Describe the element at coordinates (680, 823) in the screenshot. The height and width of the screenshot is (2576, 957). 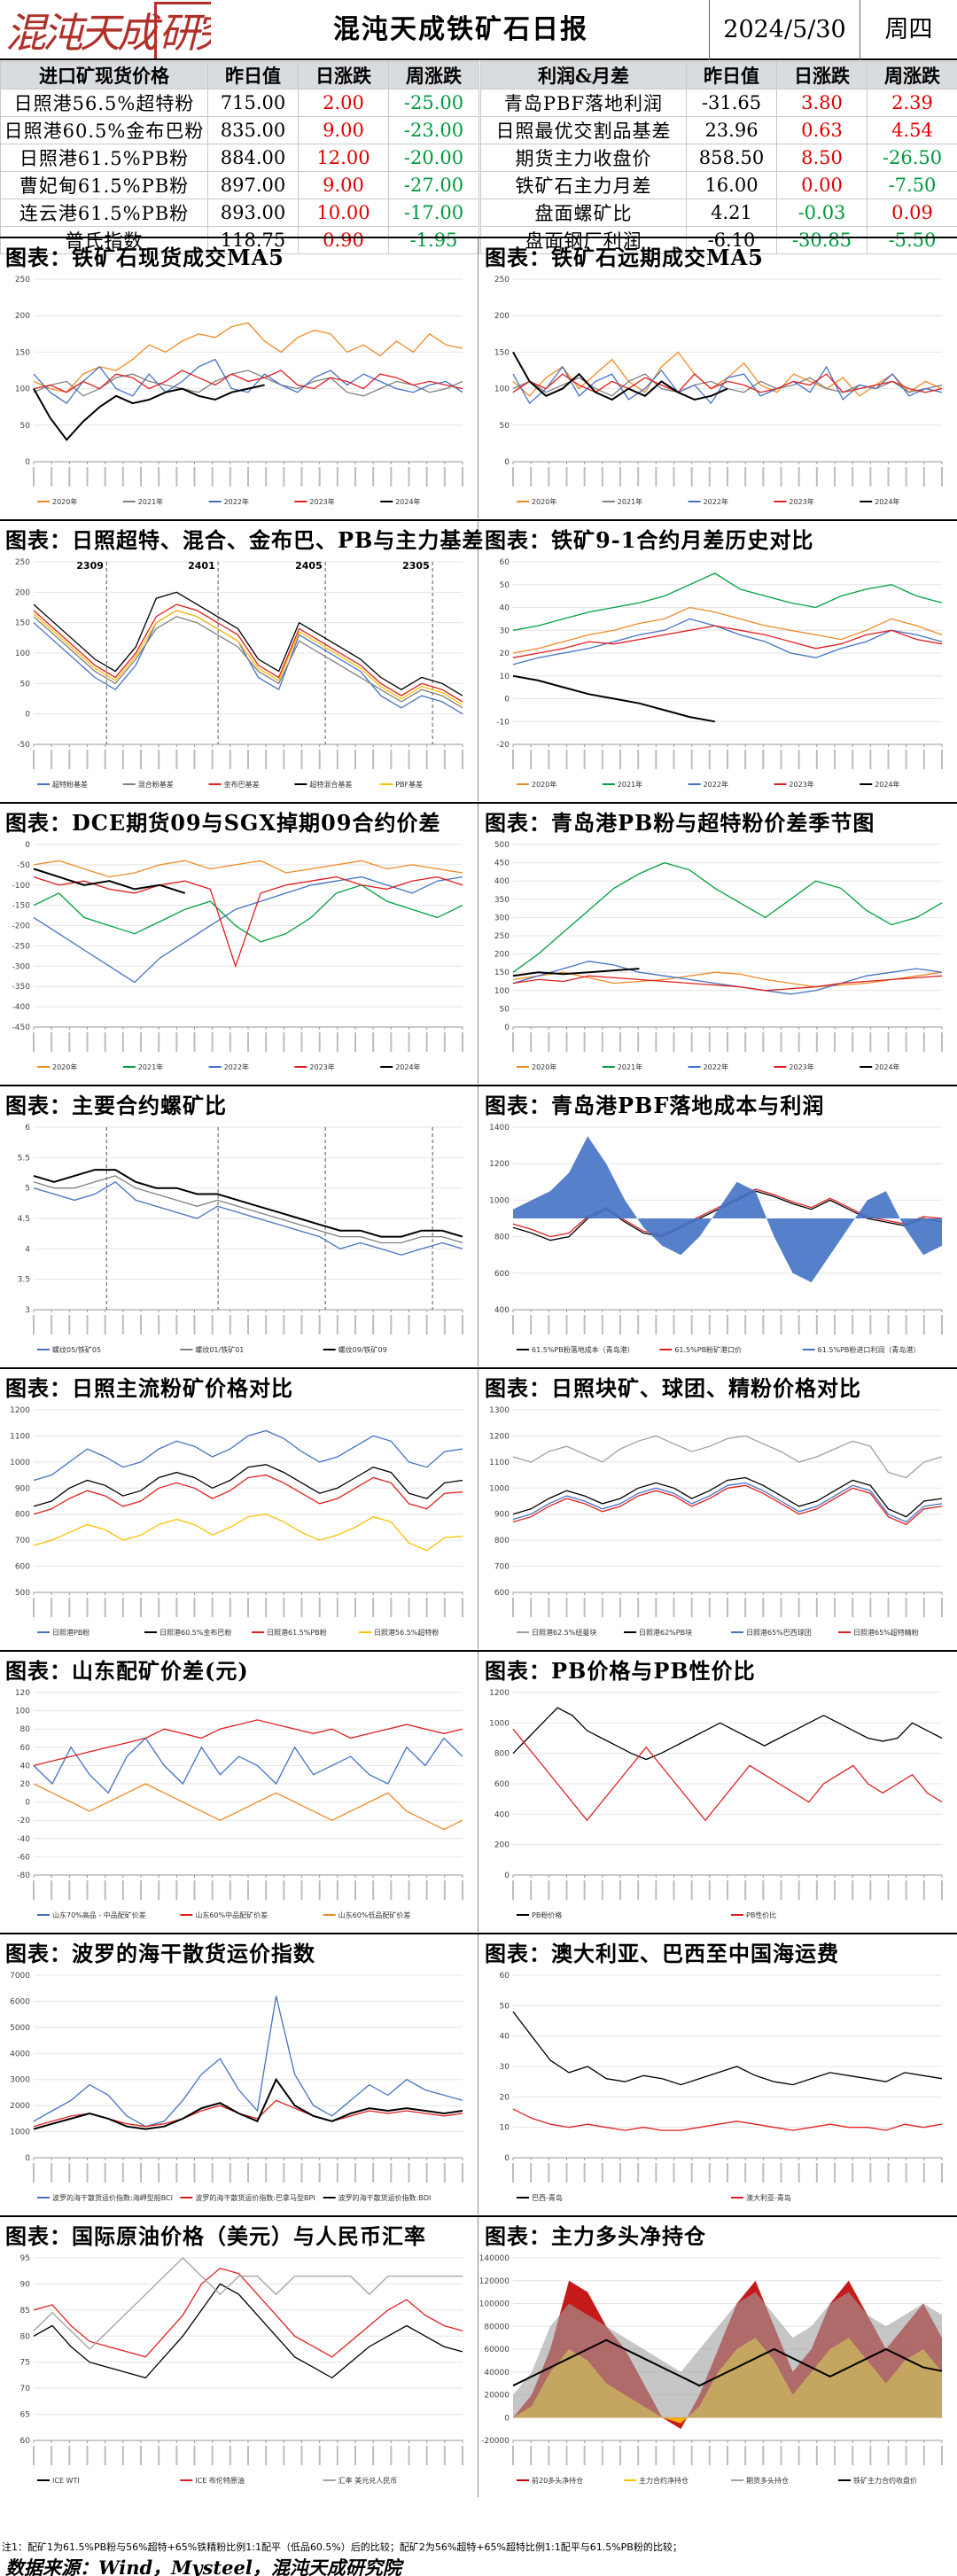
I see `chart-title: 图表：青岛港PB粉与超特粉价差季节图` at that location.